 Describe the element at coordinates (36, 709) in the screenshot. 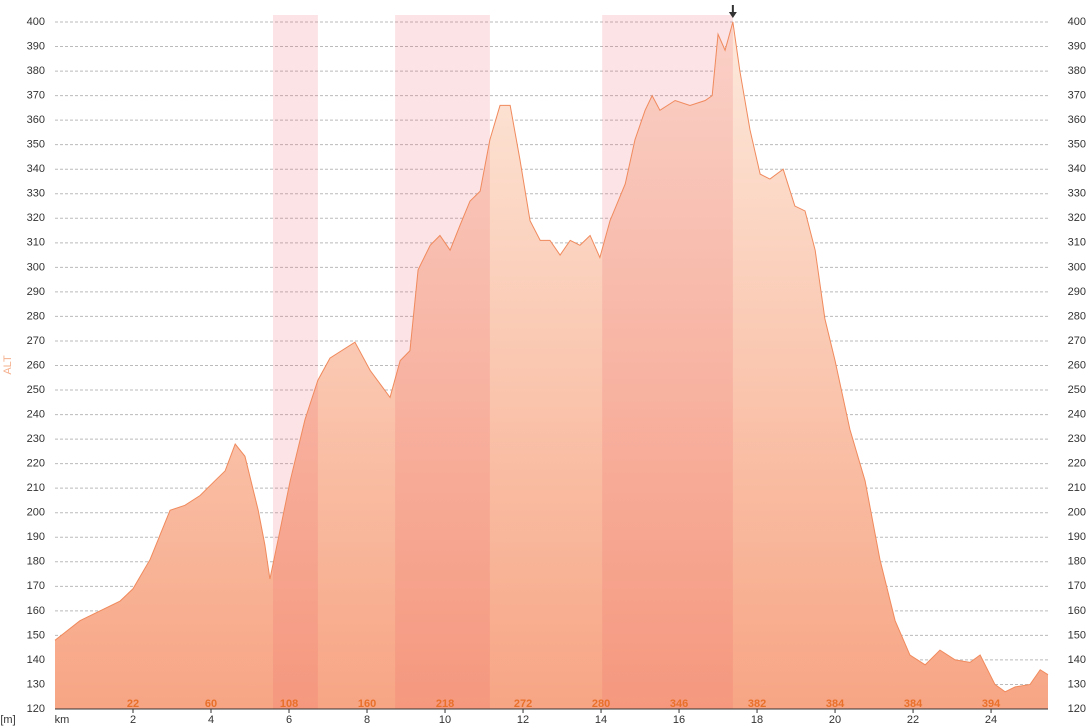

I see `y-tick-label: 120` at that location.